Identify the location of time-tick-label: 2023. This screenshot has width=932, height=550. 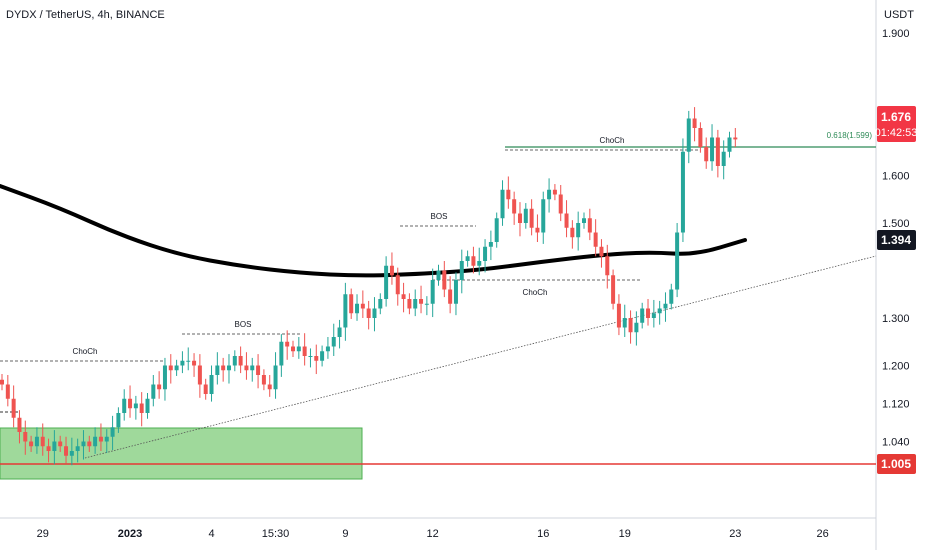
(130, 534).